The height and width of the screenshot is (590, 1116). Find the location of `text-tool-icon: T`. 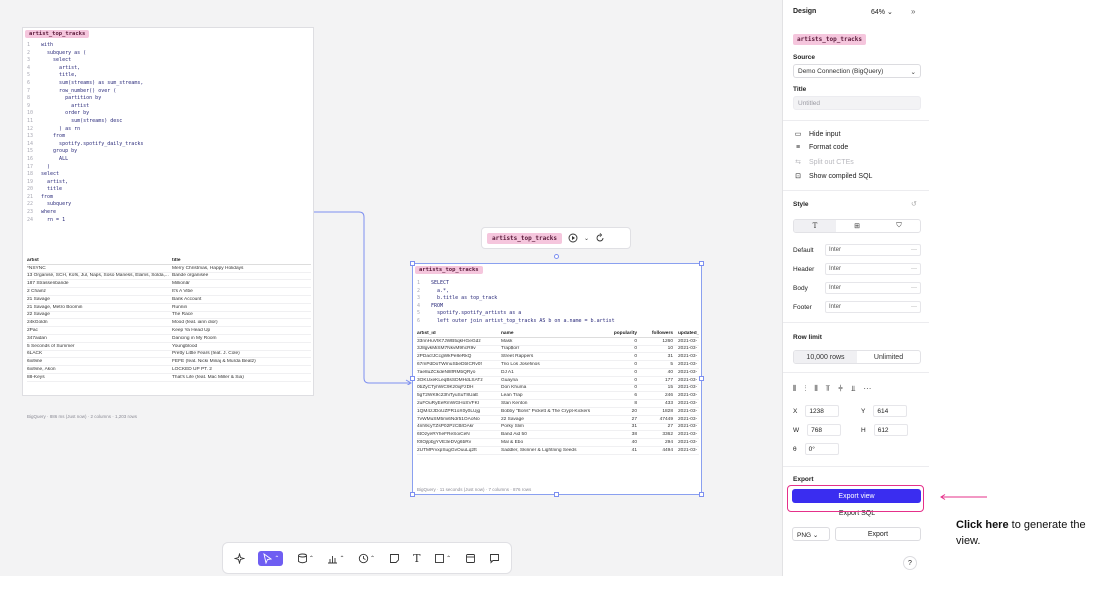

text-tool-icon: T is located at coordinates (417, 558).